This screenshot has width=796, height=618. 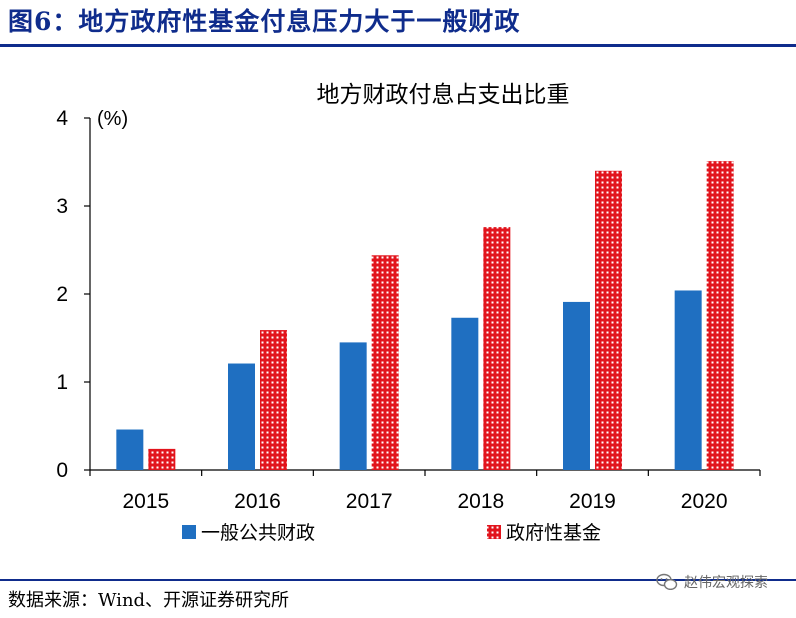 I want to click on wechat-icon, so click(x=667, y=582).